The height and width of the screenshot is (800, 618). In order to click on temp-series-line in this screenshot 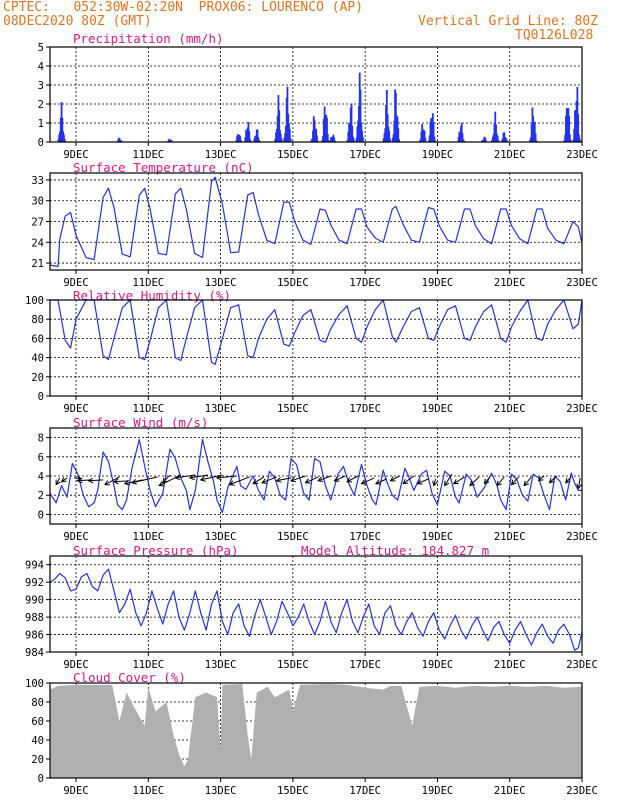, I will do `click(316, 222)`.